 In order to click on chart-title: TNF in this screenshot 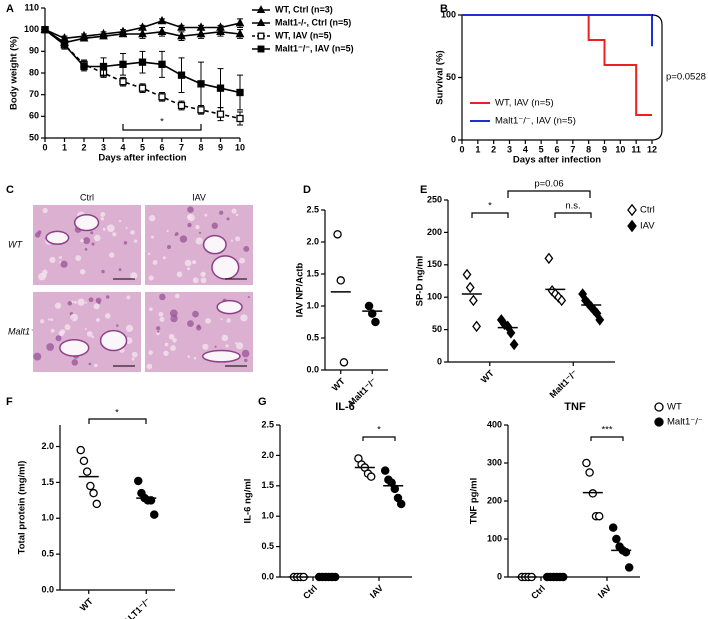, I will do `click(575, 407)`.